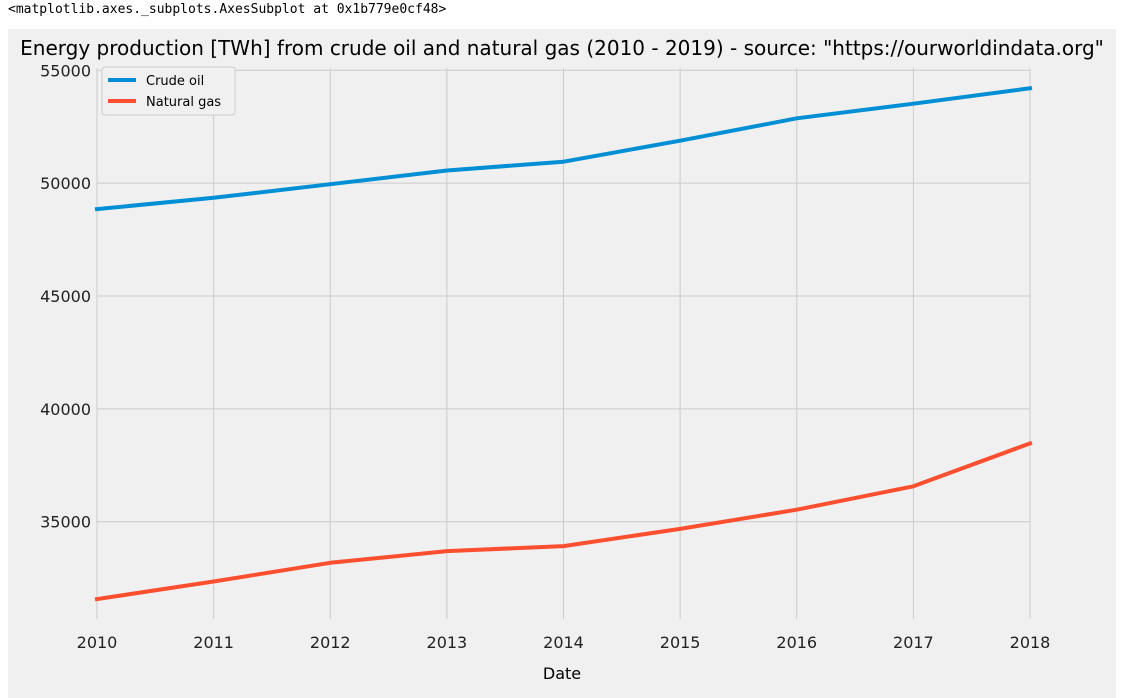  I want to click on x-tick-label: 2016, so click(796, 642).